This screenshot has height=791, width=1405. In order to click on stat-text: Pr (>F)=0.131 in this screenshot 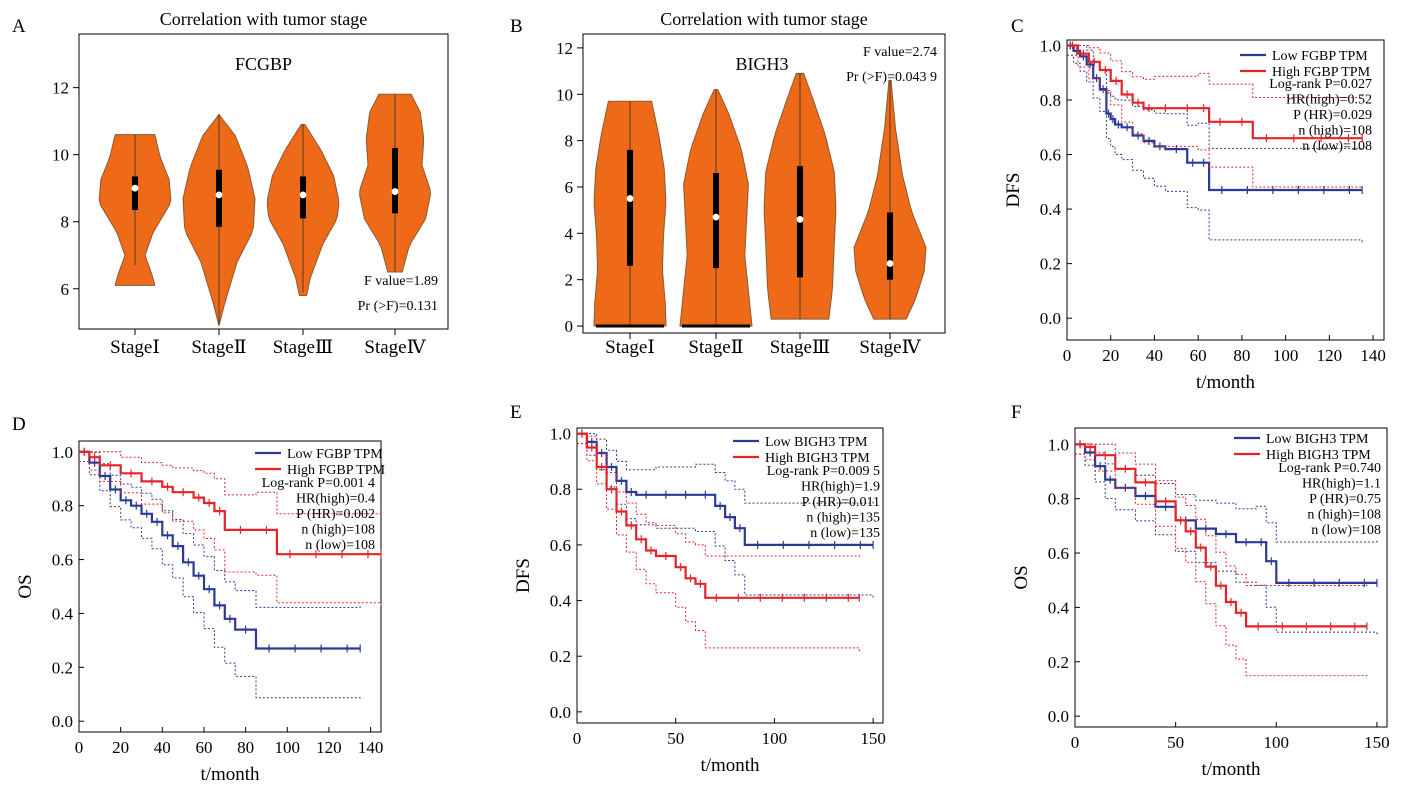, I will do `click(398, 306)`.